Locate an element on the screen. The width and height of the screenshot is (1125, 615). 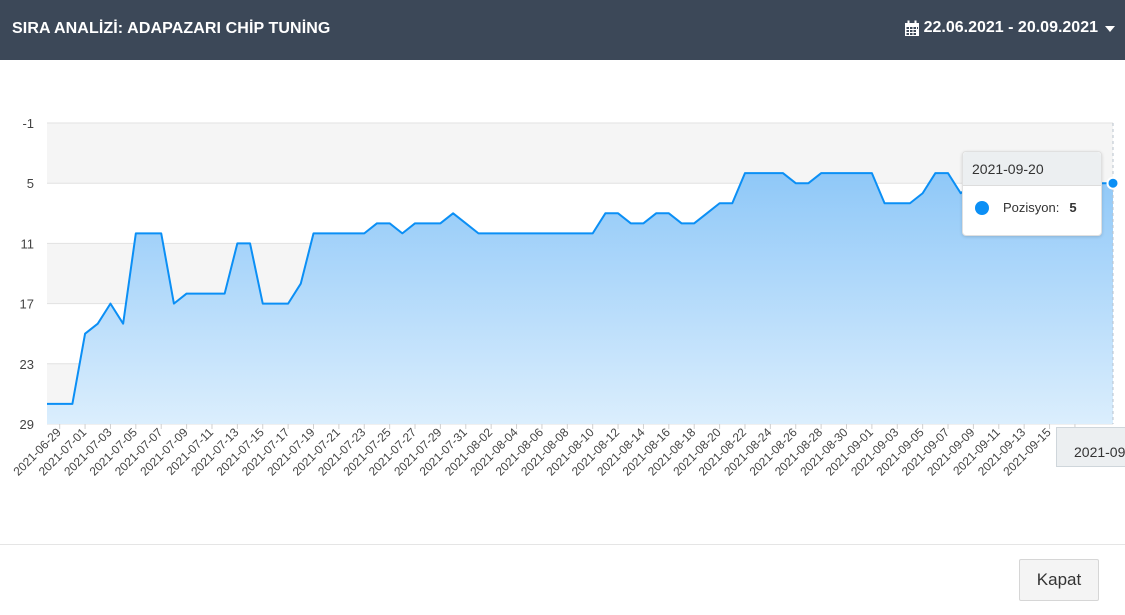
y-tick-label: 5 is located at coordinates (30, 183).